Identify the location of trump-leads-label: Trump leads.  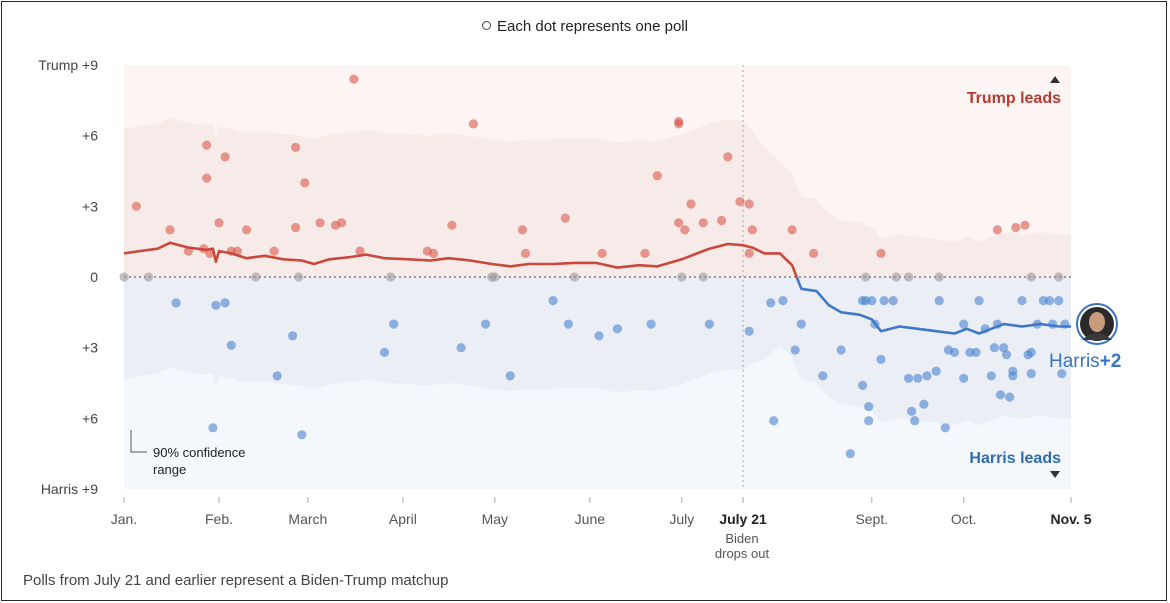
(1014, 98).